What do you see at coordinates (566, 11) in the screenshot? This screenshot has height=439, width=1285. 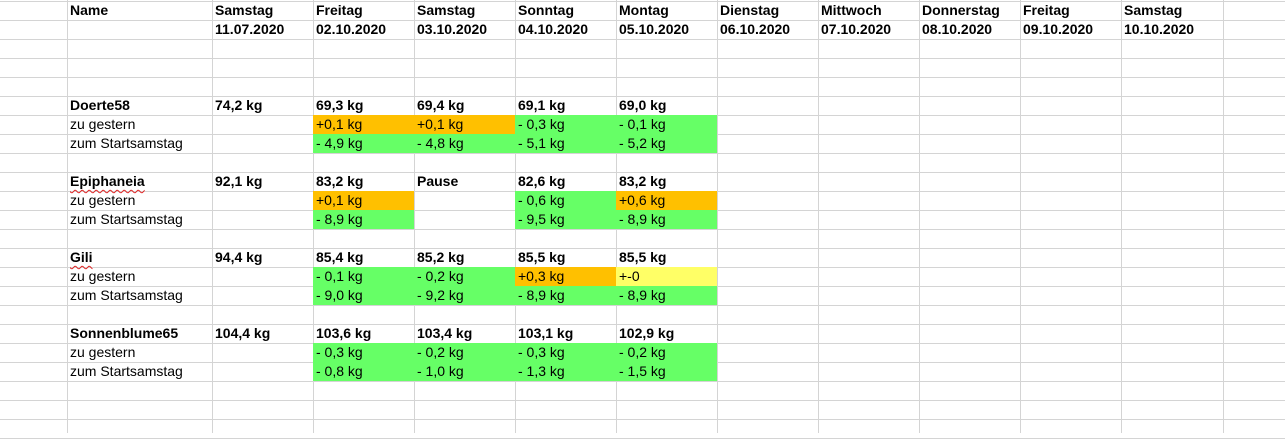 I see `header-weekday: Sonntag` at bounding box center [566, 11].